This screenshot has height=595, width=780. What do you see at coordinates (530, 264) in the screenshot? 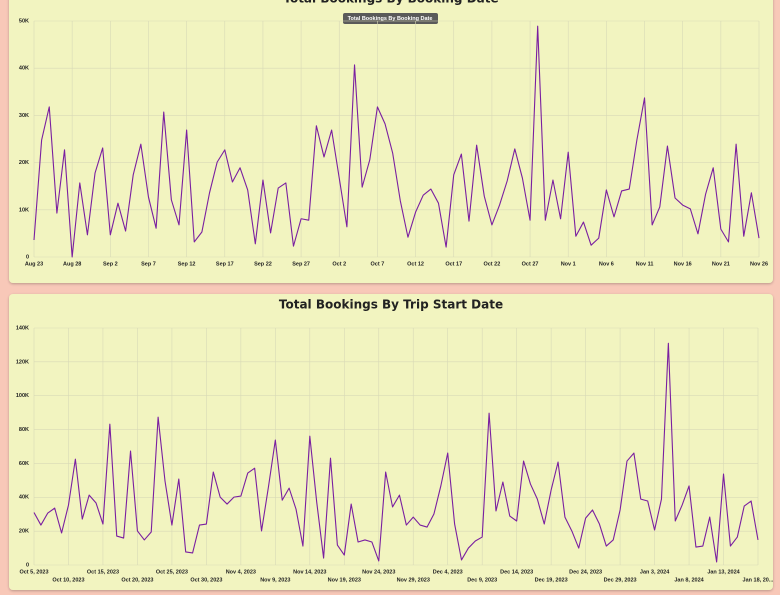
I see `x-tick-label: Oct 27` at bounding box center [530, 264].